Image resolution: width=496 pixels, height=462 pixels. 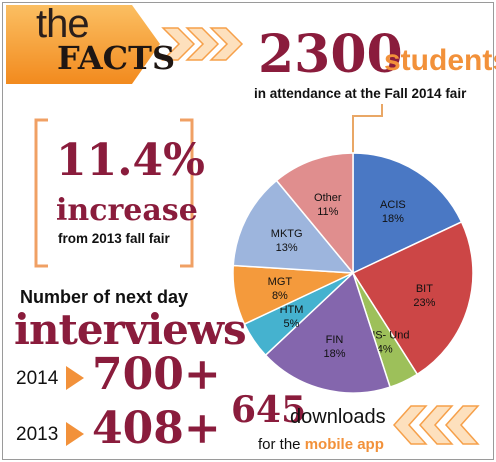 What do you see at coordinates (37, 434) in the screenshot?
I see `interview-year-2013: 2013` at bounding box center [37, 434].